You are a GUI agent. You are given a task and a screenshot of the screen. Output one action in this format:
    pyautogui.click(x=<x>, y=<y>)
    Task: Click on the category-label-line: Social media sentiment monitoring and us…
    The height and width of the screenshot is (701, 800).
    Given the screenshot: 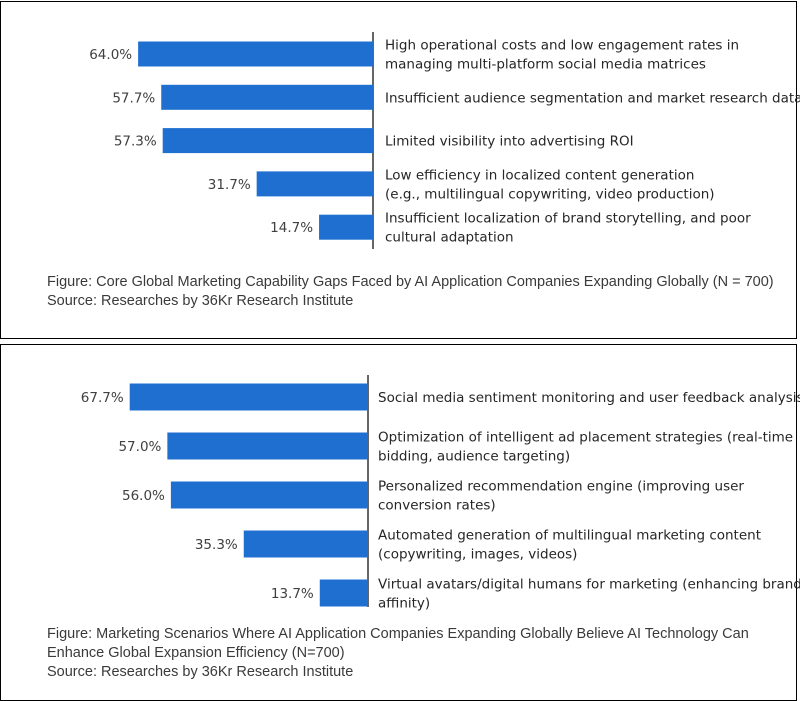 What is the action you would take?
    pyautogui.click(x=589, y=398)
    